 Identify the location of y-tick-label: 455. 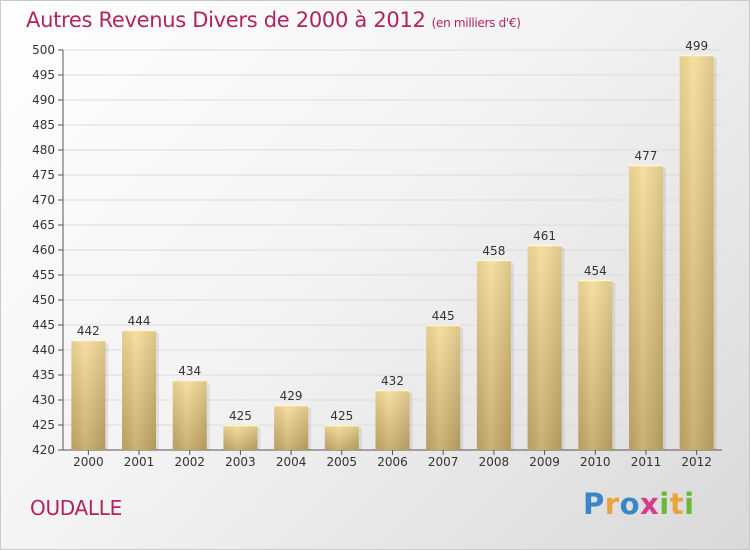
(43, 275).